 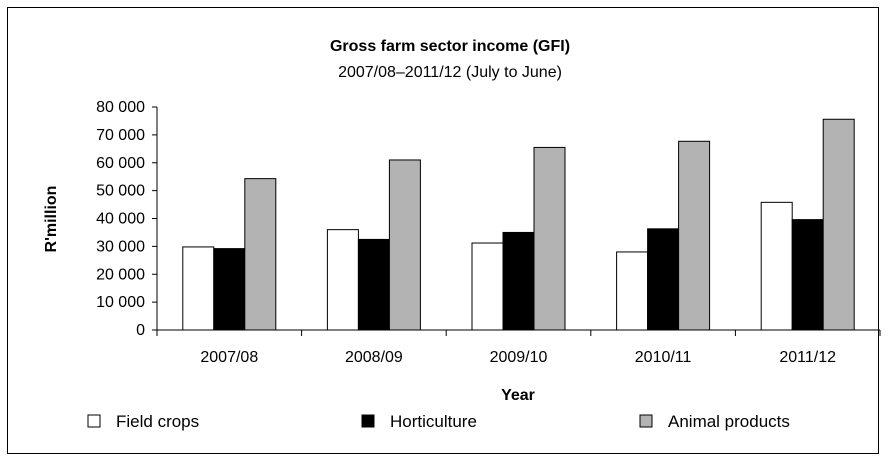 What do you see at coordinates (120, 107) in the screenshot?
I see `y-tick-label: 80 000` at bounding box center [120, 107].